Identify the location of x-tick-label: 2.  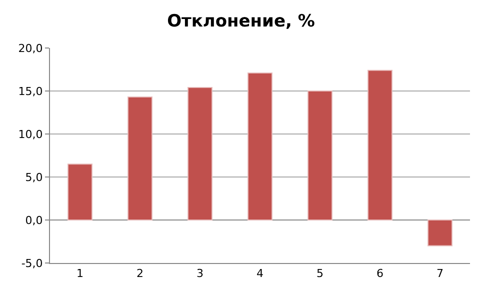
(140, 273).